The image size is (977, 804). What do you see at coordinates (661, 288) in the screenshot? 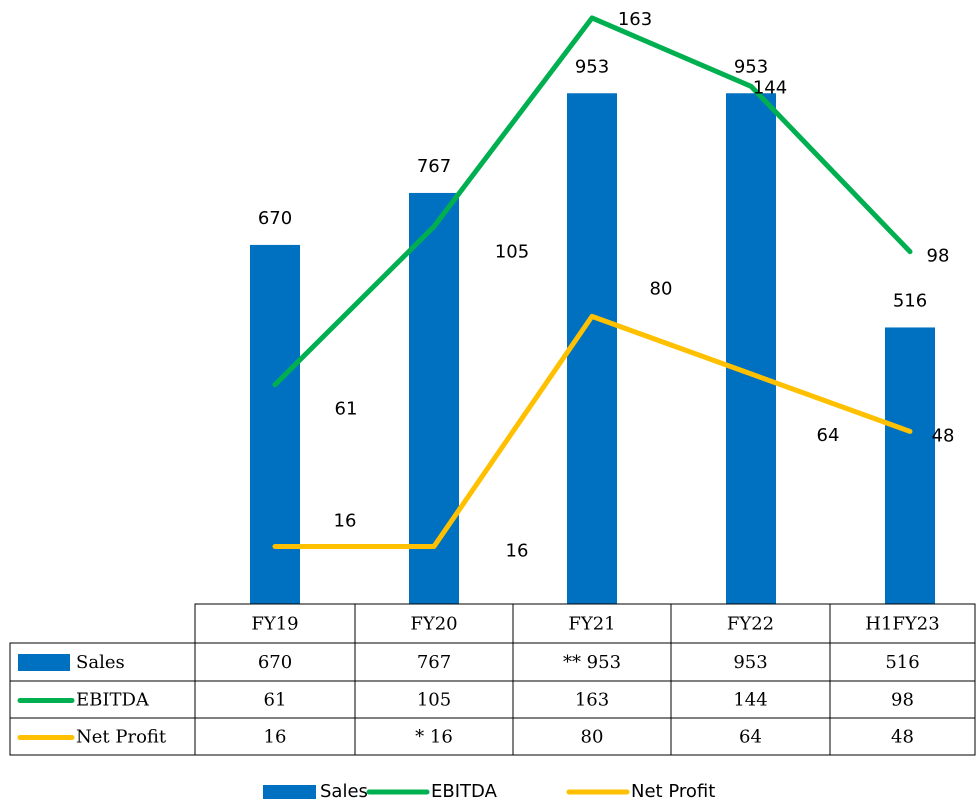
I see `data-label: 80` at bounding box center [661, 288].